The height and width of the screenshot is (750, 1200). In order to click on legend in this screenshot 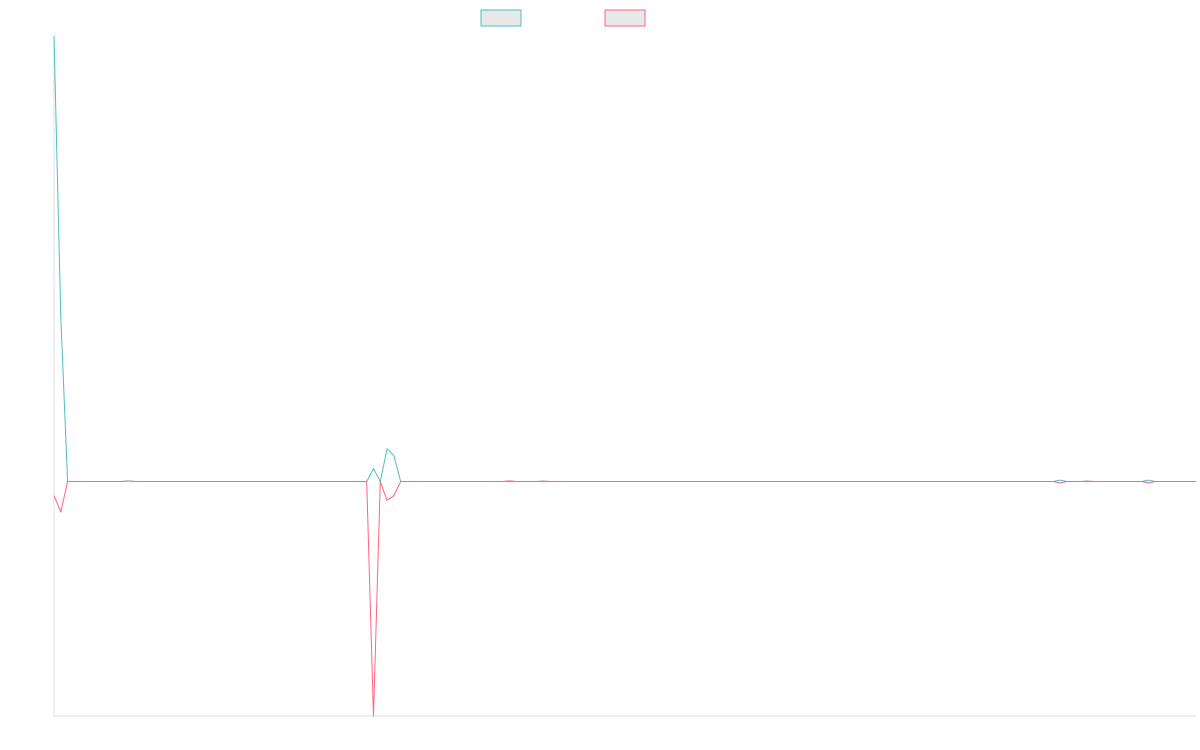, I will do `click(563, 18)`.